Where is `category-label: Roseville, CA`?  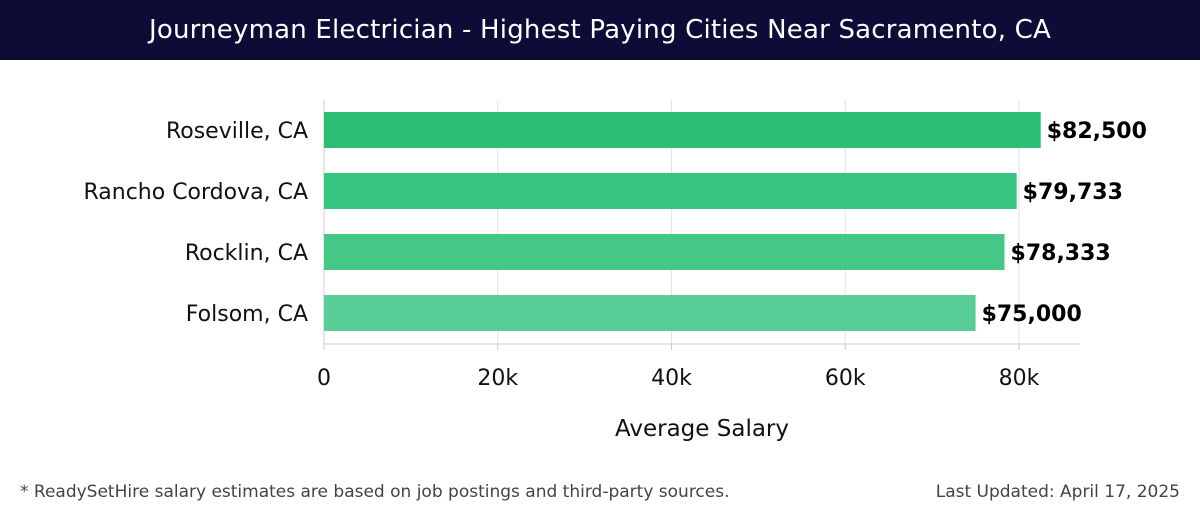
category-label: Roseville, CA is located at coordinates (237, 131).